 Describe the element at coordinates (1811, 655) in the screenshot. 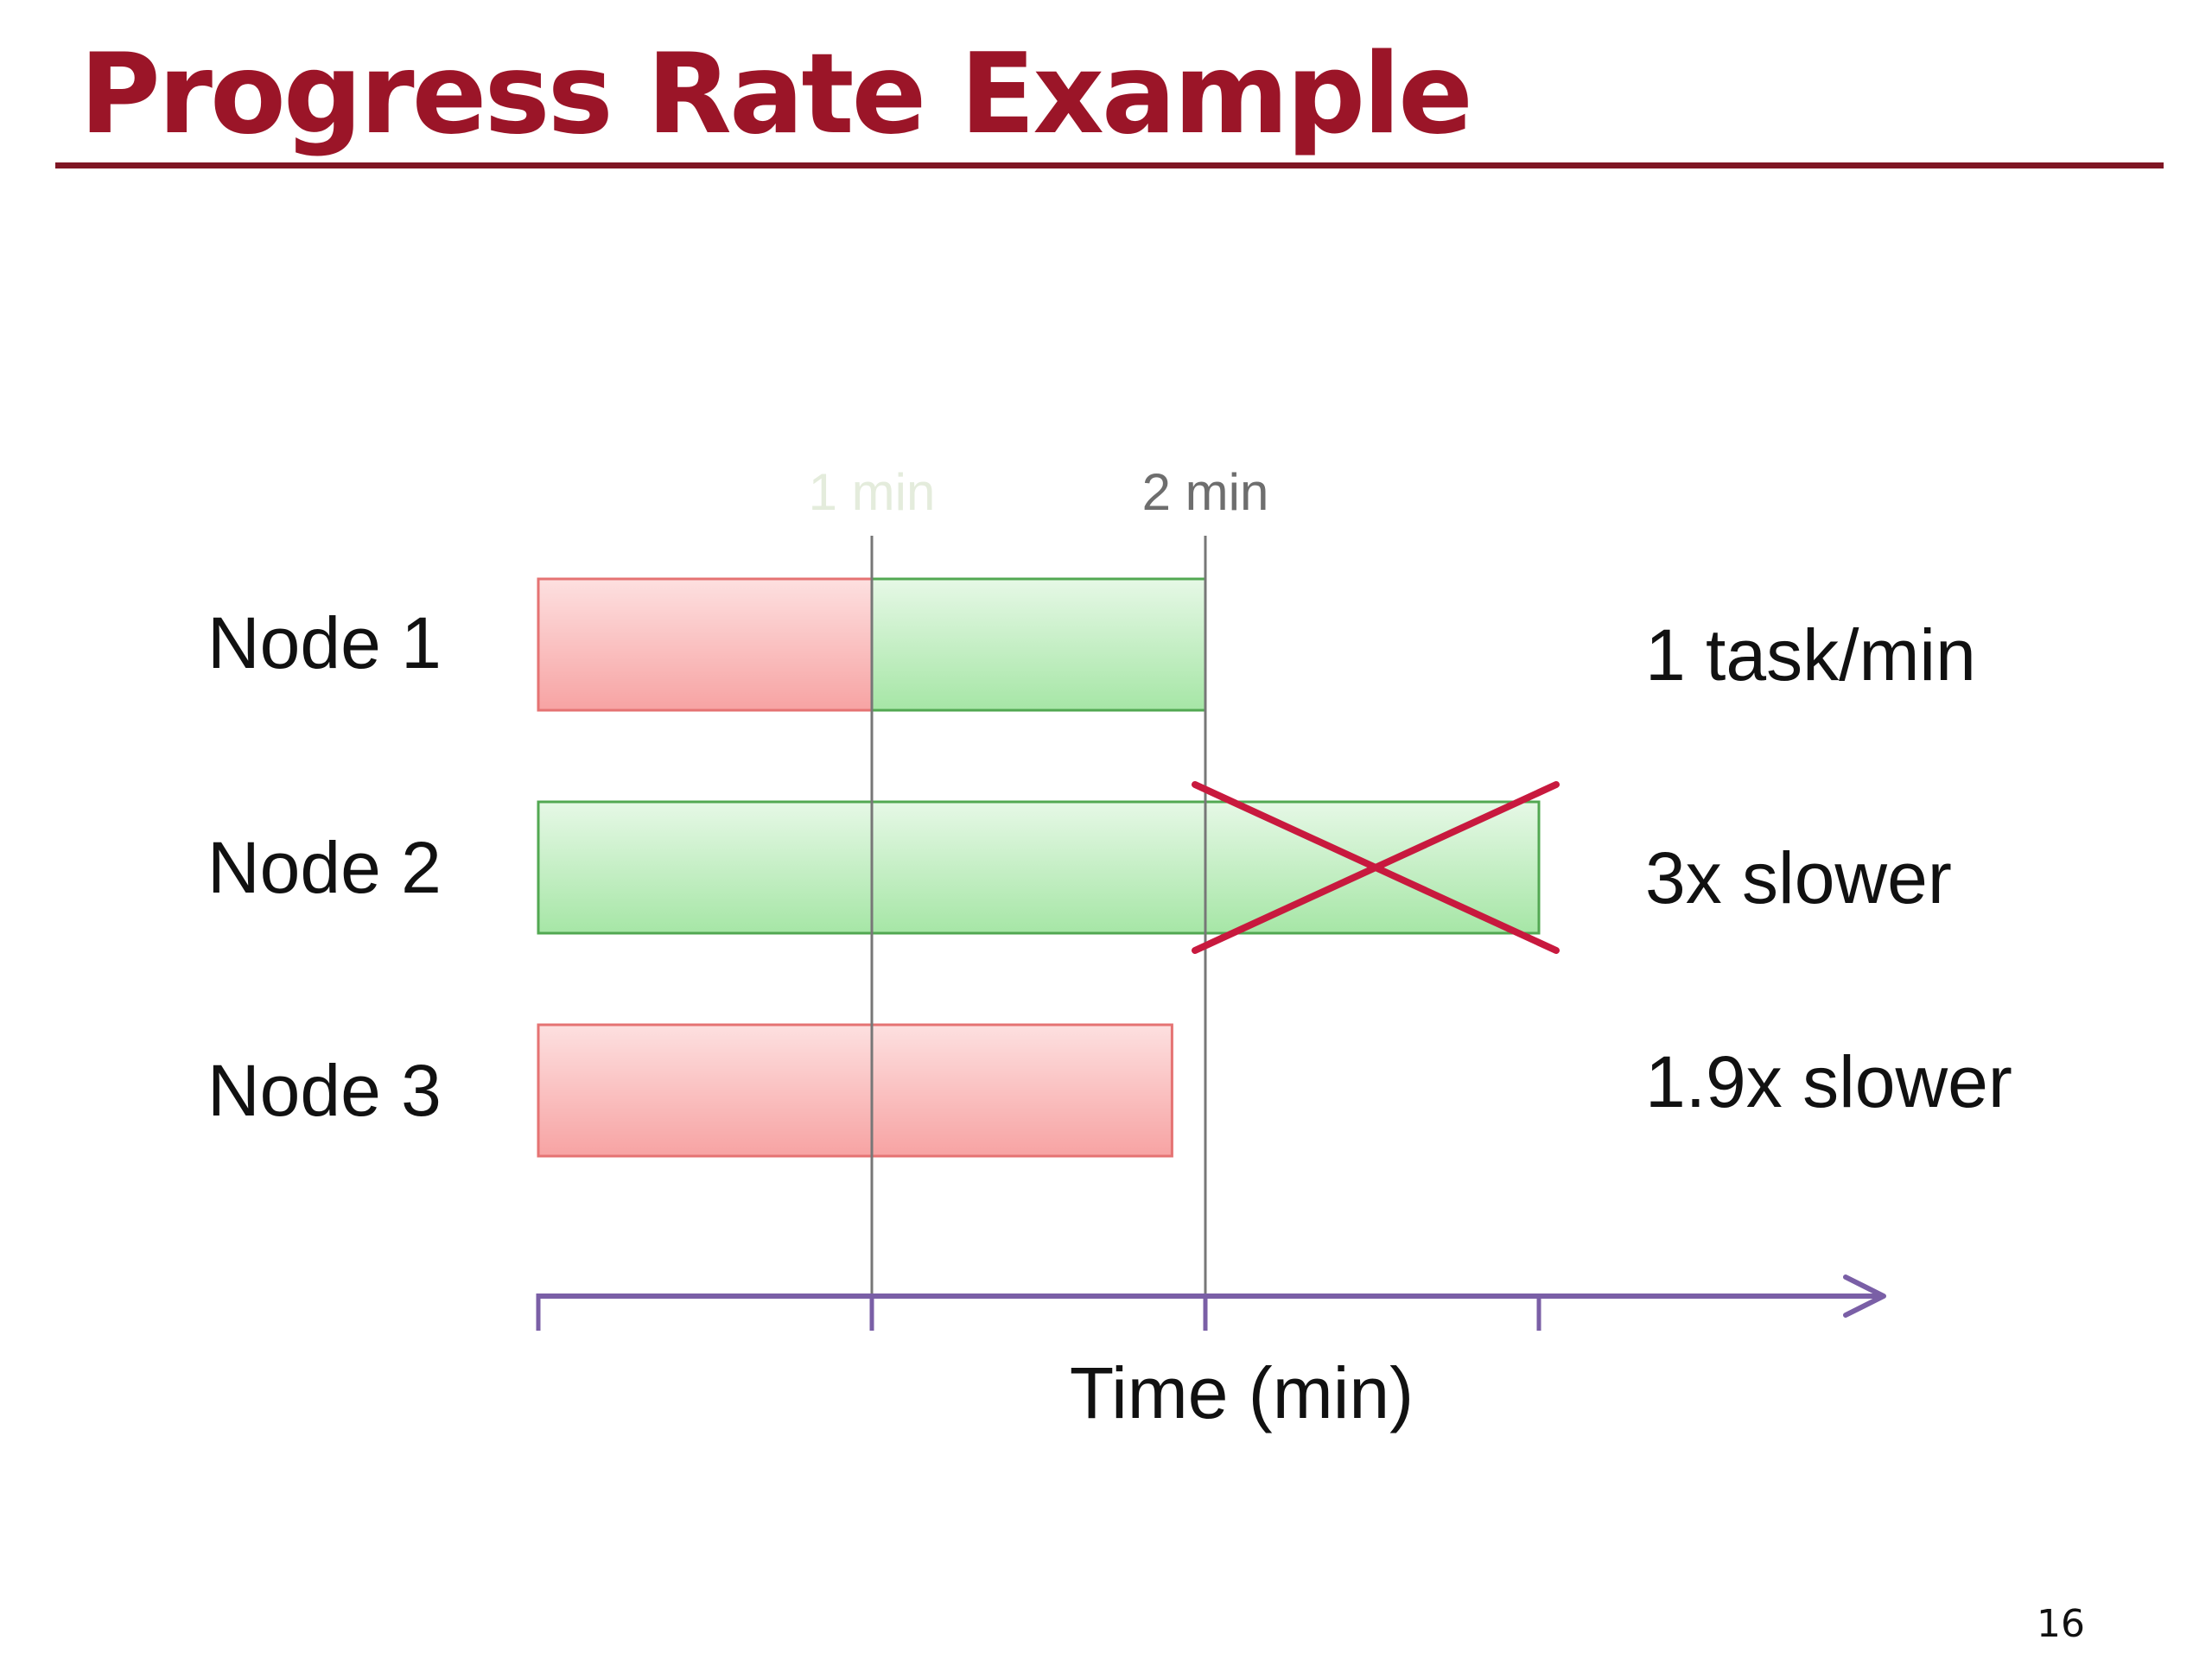

I see `rate-label-node-1: 1 task/min` at that location.